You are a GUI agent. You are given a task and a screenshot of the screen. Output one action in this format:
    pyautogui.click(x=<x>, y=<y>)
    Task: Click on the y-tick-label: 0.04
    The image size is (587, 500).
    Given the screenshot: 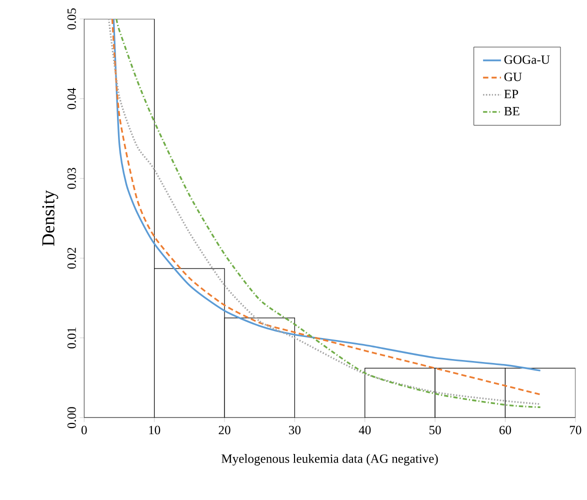 What is the action you would take?
    pyautogui.click(x=71, y=99)
    